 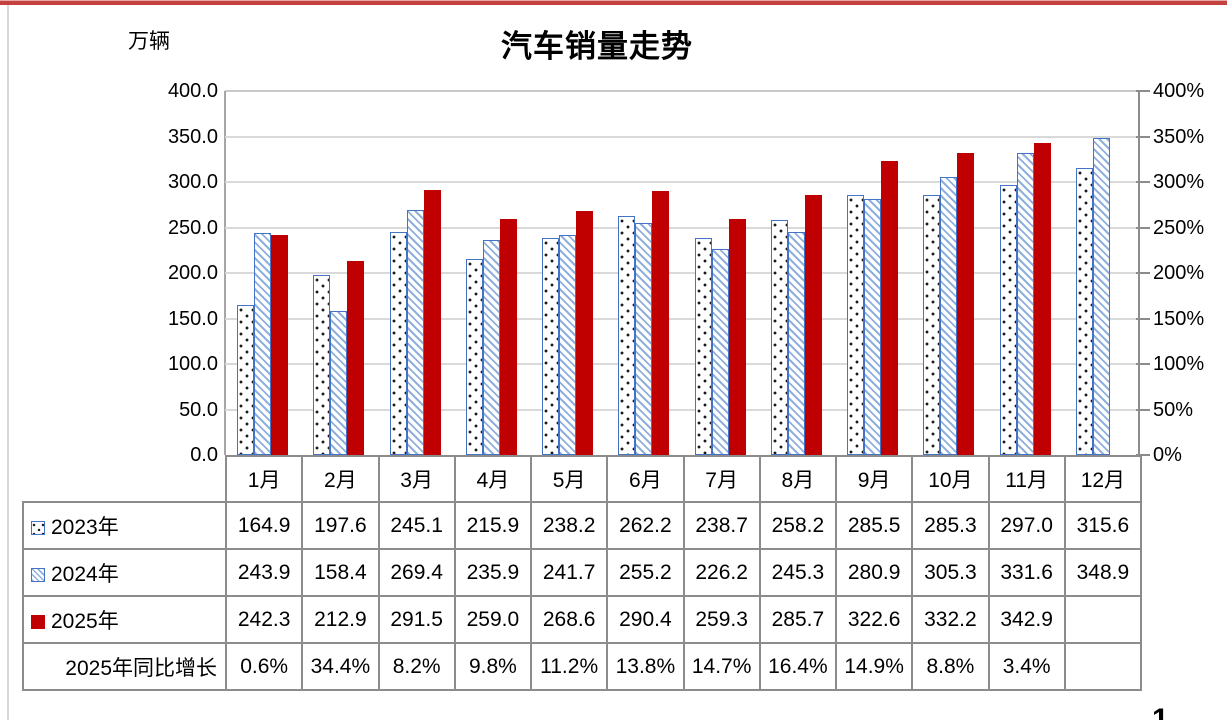 What do you see at coordinates (1103, 479) in the screenshot?
I see `x-axis-label: 12月` at bounding box center [1103, 479].